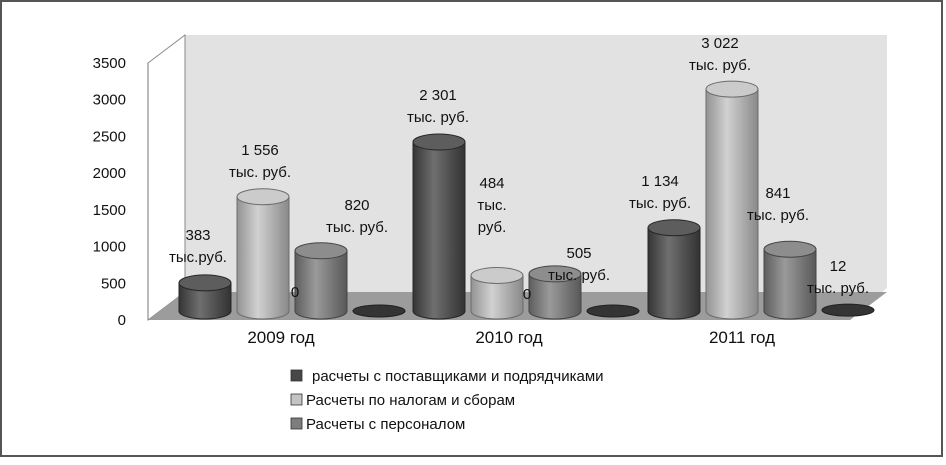  I want to click on data-label: 1 556, so click(260, 150).